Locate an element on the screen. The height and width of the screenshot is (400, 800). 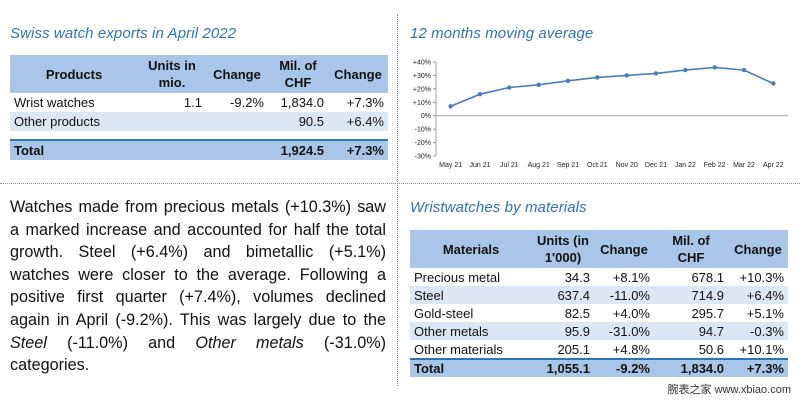
x-tick-label: Jul 21 is located at coordinates (509, 165).